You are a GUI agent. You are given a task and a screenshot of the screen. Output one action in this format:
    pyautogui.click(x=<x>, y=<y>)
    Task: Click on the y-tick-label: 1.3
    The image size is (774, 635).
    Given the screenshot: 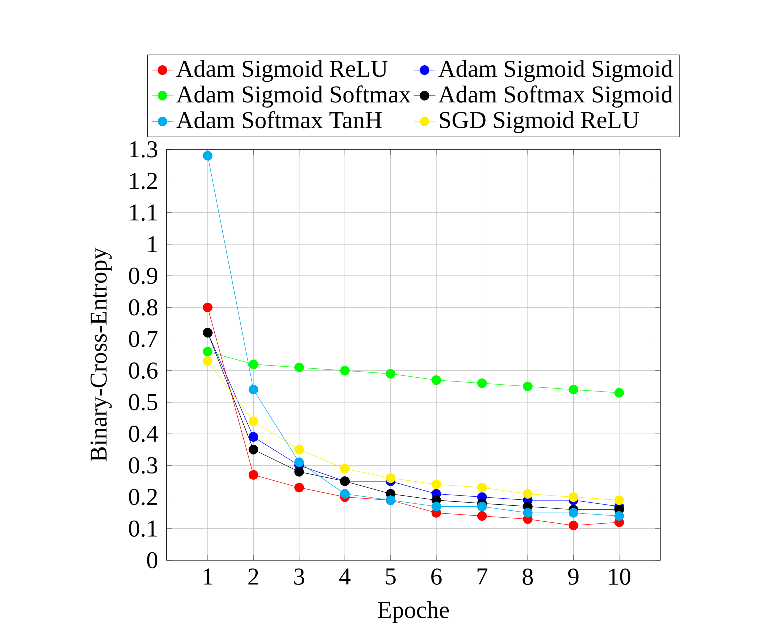 What is the action you would take?
    pyautogui.click(x=144, y=150)
    